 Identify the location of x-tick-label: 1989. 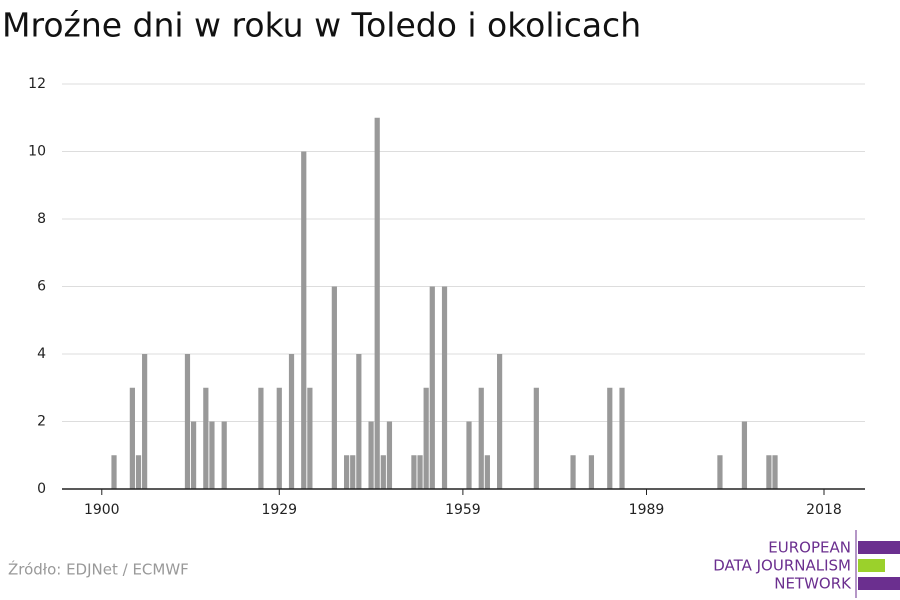
(647, 510).